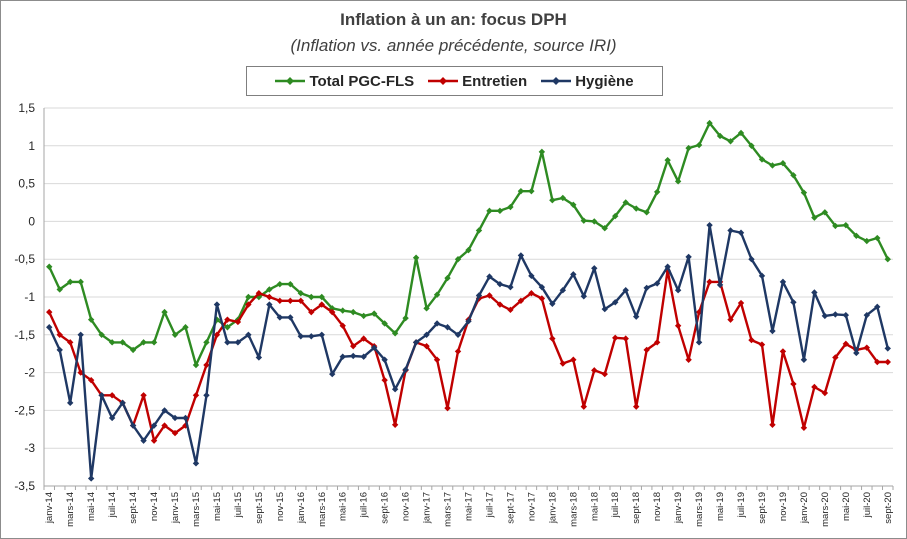  What do you see at coordinates (825, 509) in the screenshot?
I see `x-tick-label: mars-20` at bounding box center [825, 509].